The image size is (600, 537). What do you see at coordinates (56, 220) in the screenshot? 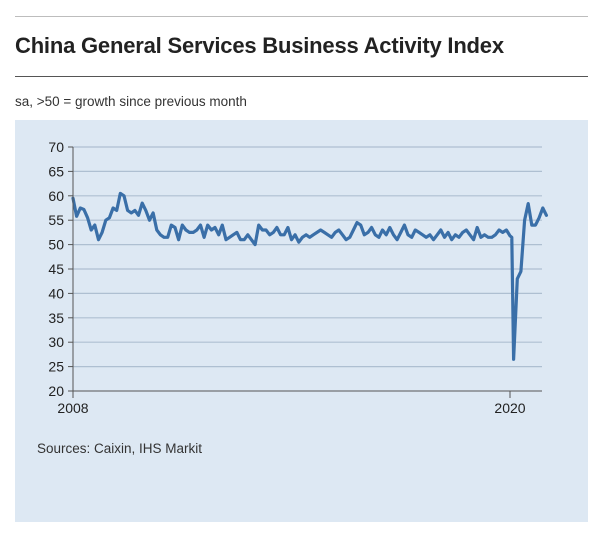
I see `y-tick-label-55: 55` at bounding box center [56, 220].